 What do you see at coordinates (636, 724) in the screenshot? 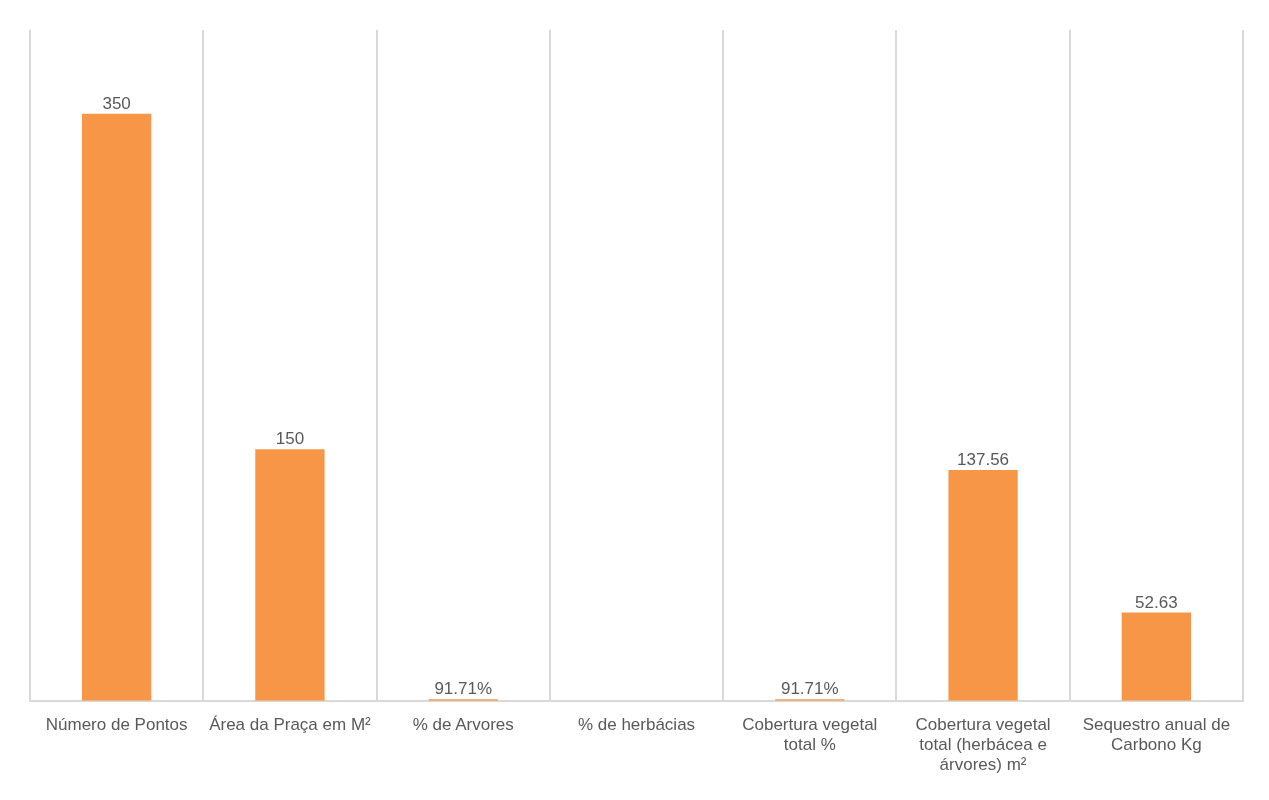
I see `x-tick-label: % de herbácias` at bounding box center [636, 724].